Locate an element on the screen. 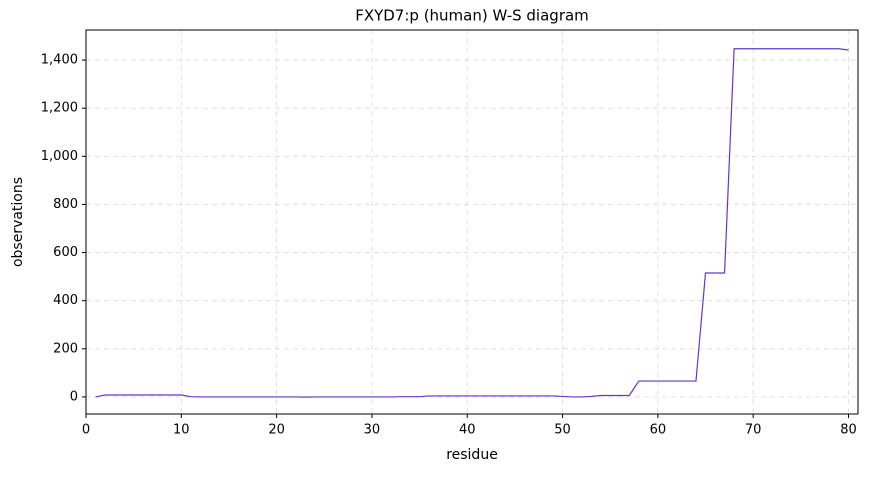 This screenshot has width=869, height=478. y-tick-label: 200 is located at coordinates (65, 348).